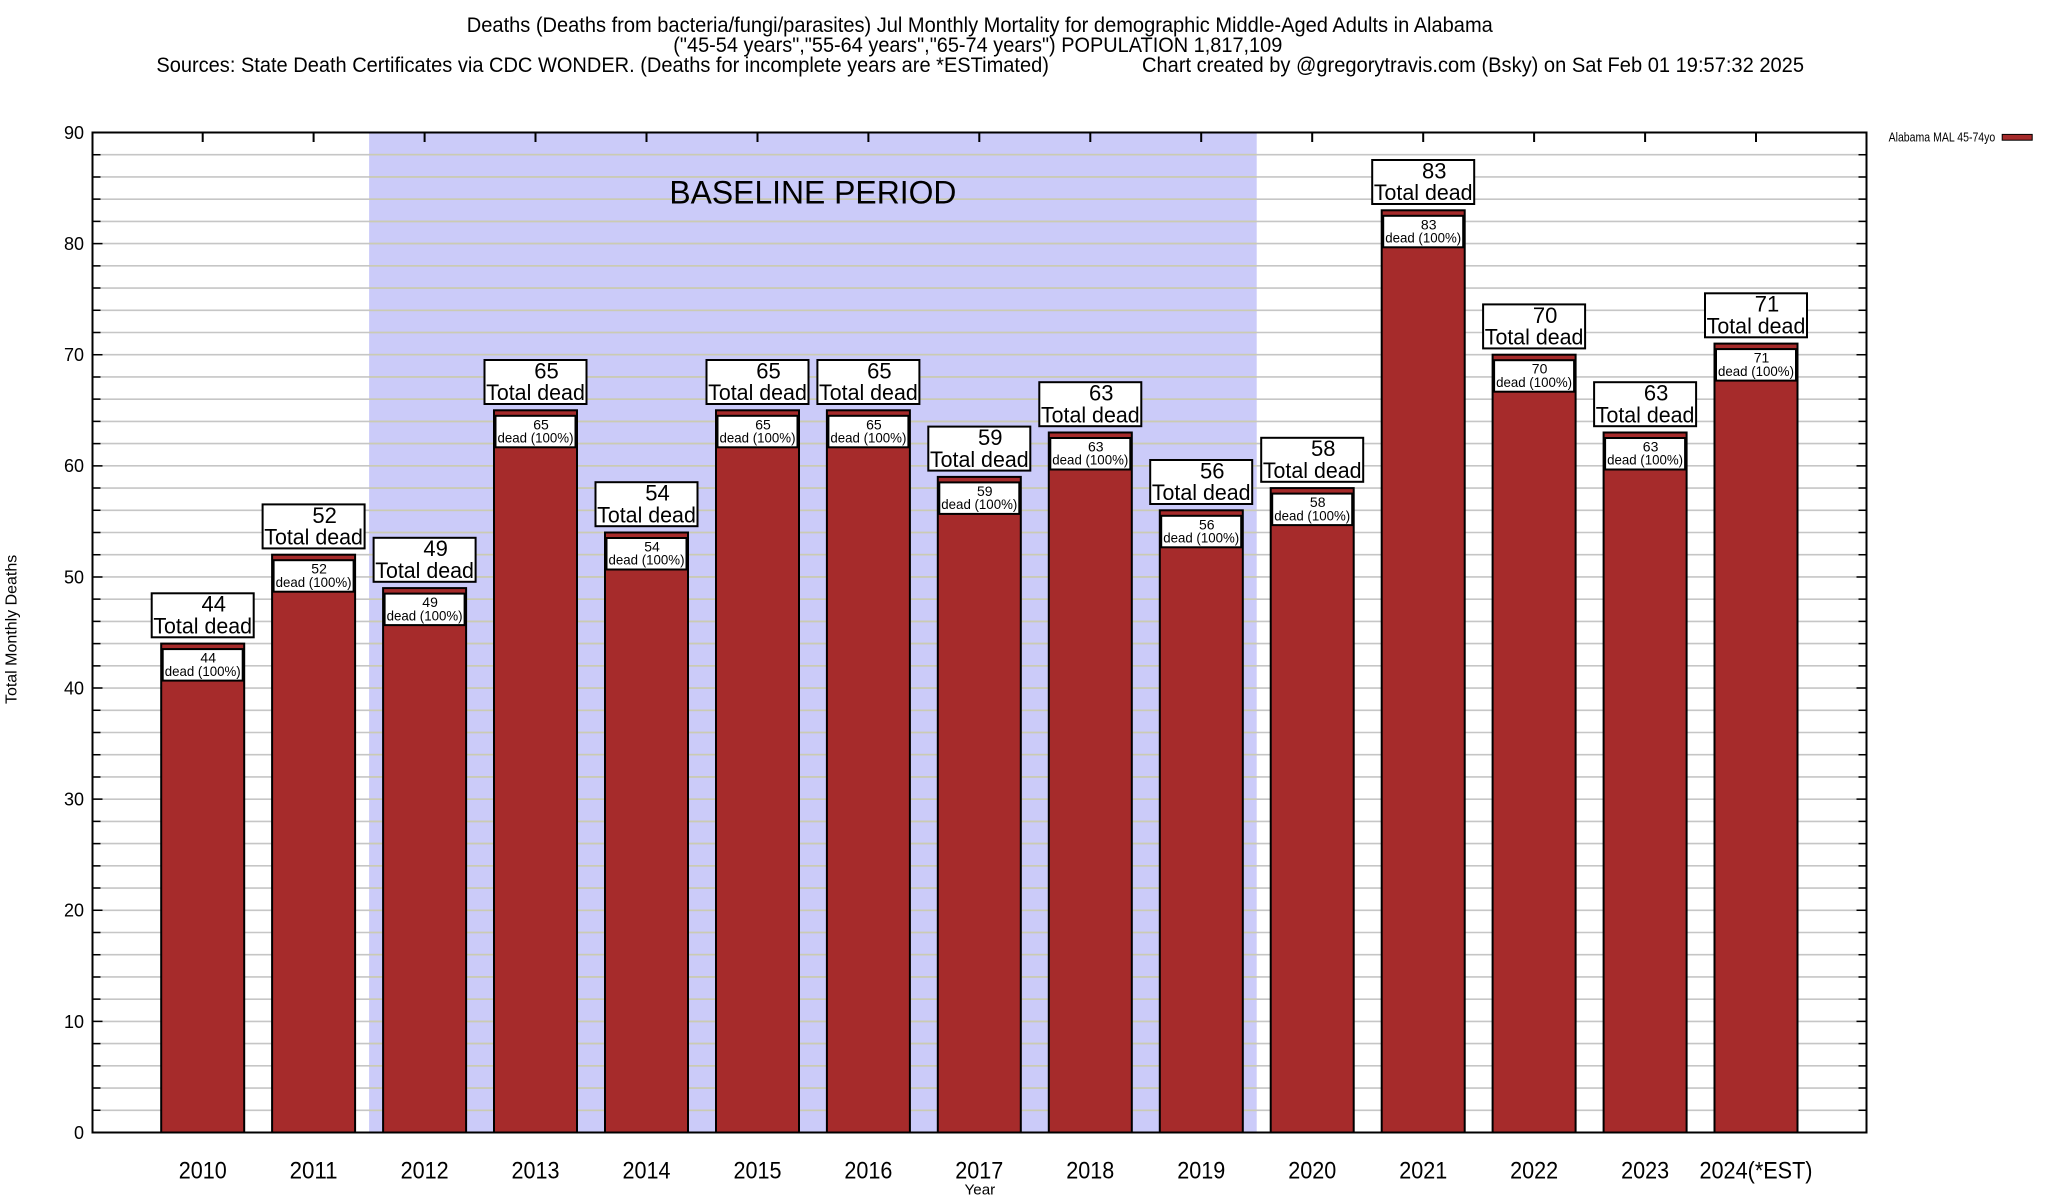  Describe the element at coordinates (425, 1171) in the screenshot. I see `svg-text: 2012` at that location.